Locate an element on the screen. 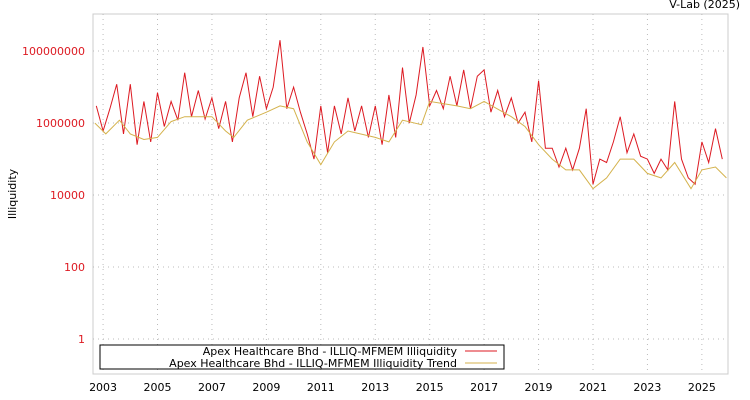 This screenshot has height=400, width=750. x-tick-label: 2005 is located at coordinates (158, 387).